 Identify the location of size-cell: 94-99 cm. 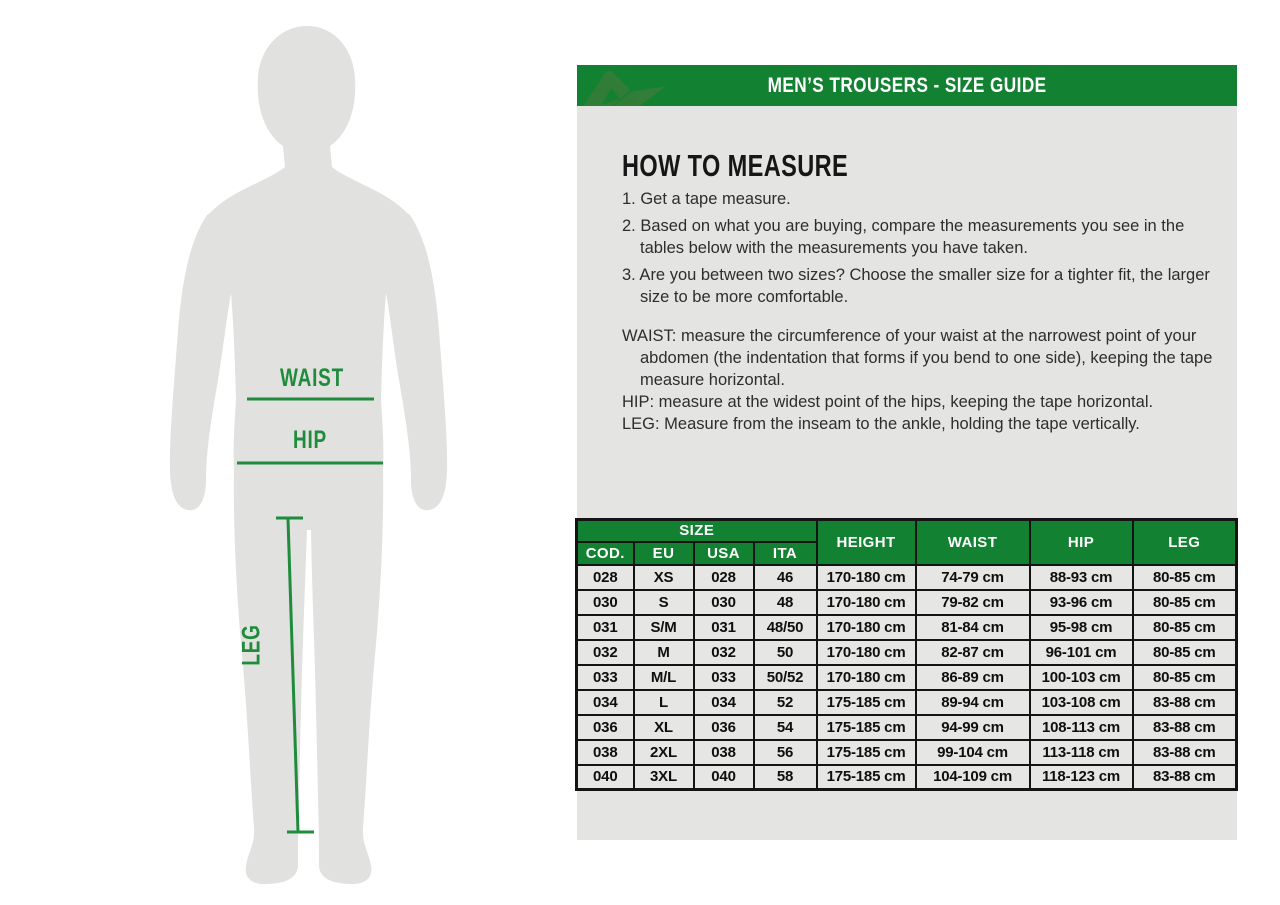
(972, 727).